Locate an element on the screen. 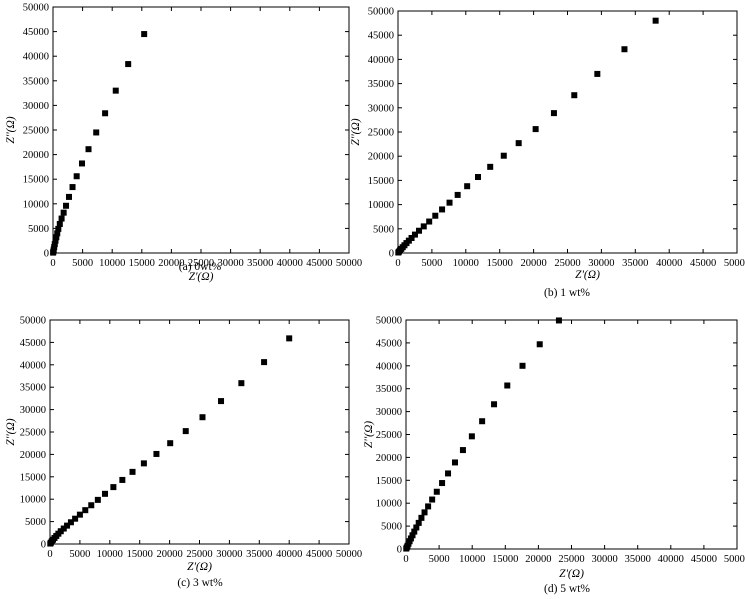 Image resolution: width=745 pixels, height=599 pixels. x-axis-label: Z'(Ω) is located at coordinates (199, 567).